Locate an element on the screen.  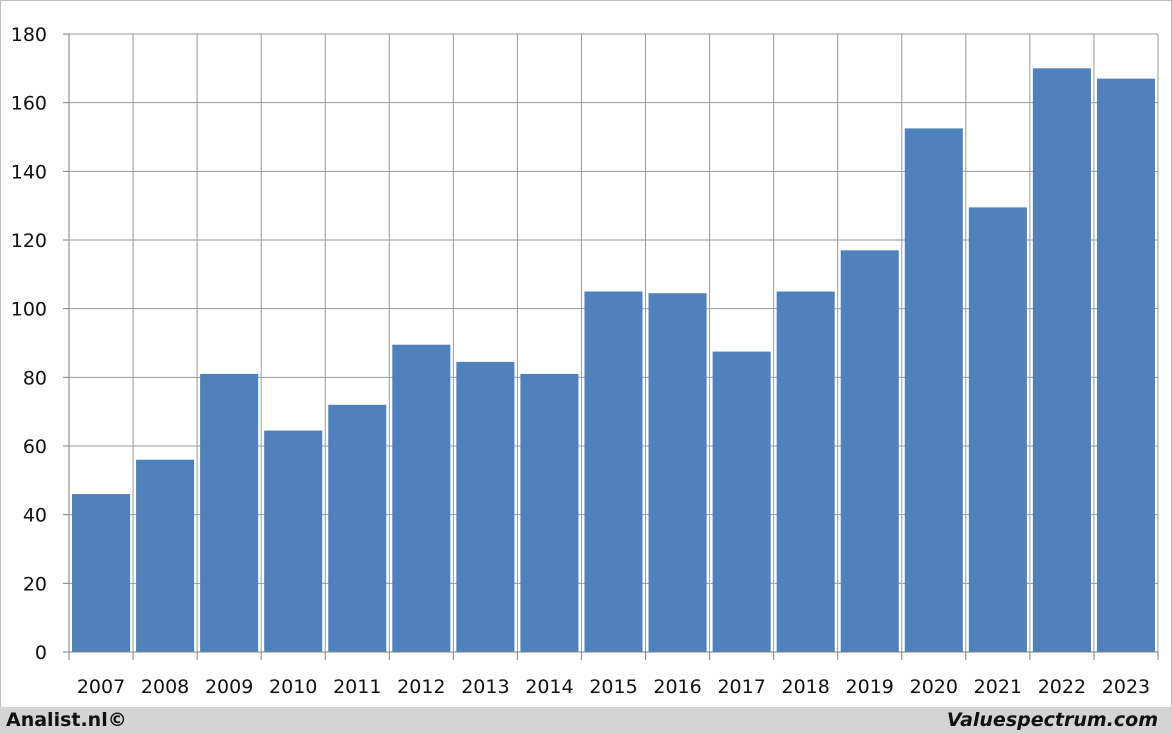
x-tick-label: 2014 is located at coordinates (549, 687).